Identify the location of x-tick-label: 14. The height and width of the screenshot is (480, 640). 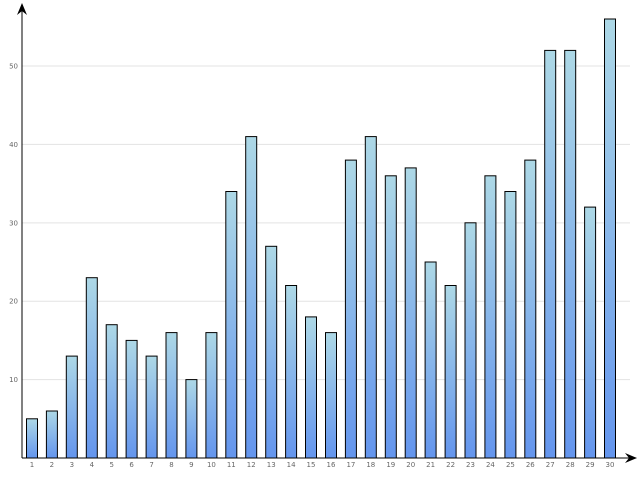
(291, 465).